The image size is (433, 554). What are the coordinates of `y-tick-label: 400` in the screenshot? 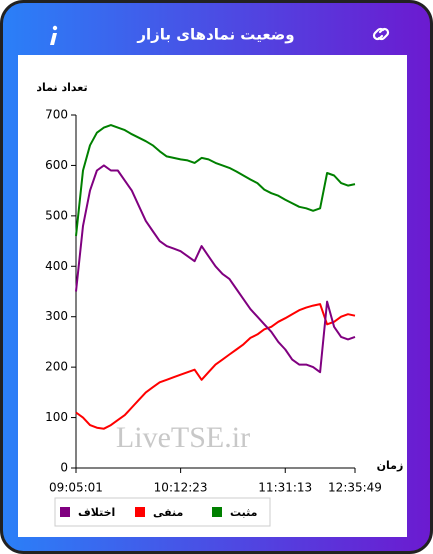 It's located at (56, 266).